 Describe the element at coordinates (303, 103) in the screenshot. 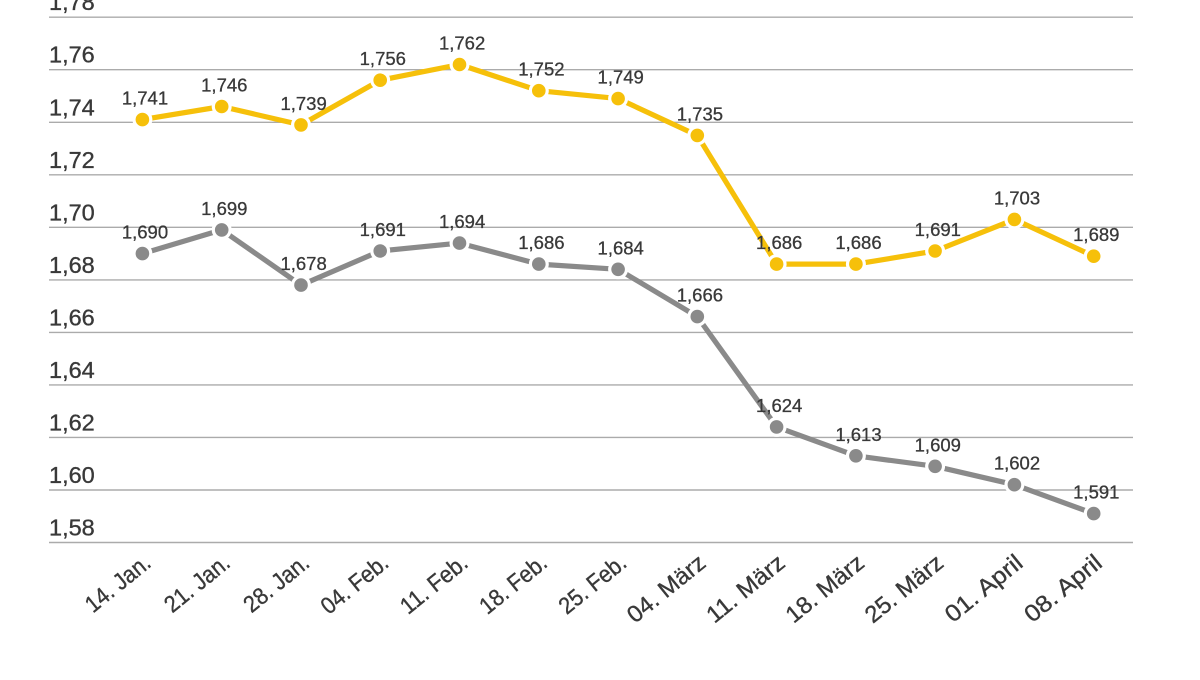

I see `svg-text: 1,739` at that location.